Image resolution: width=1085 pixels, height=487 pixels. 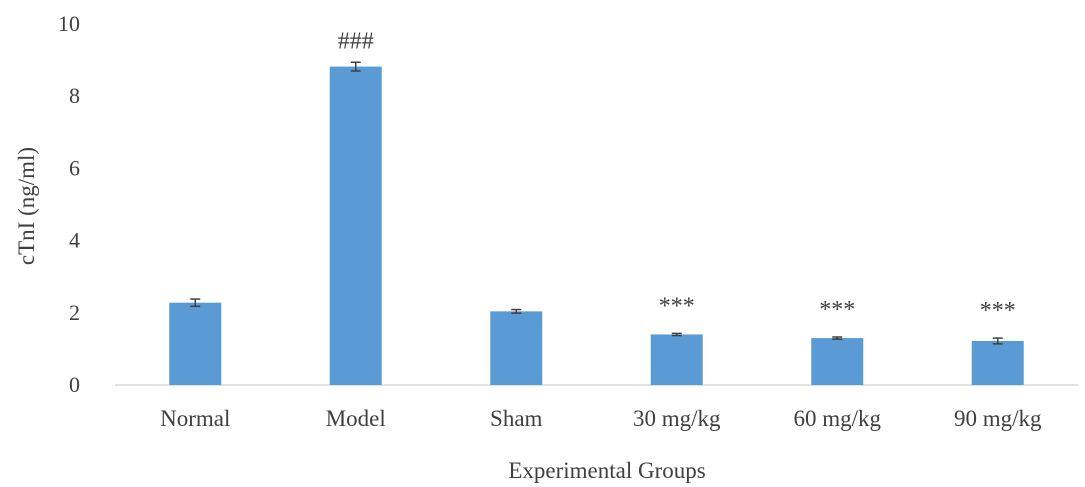 I want to click on y-axis-ticks: 0 2 4 6 8 10, so click(x=69, y=204).